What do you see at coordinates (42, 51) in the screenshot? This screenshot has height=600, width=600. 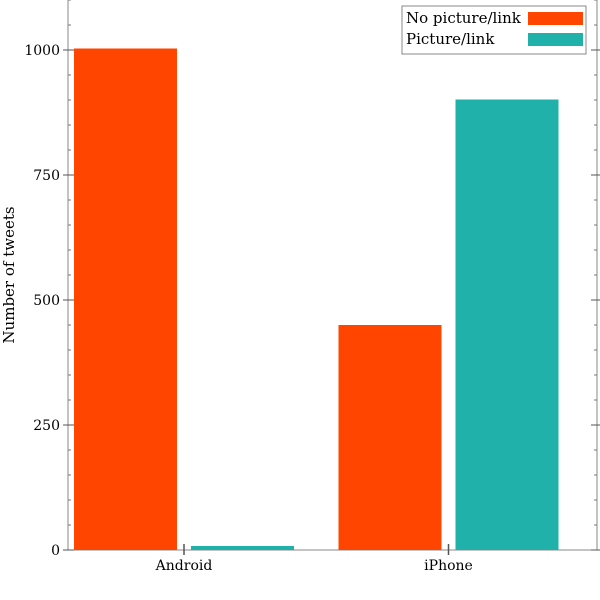 I see `y-tick-label: 1000` at bounding box center [42, 51].